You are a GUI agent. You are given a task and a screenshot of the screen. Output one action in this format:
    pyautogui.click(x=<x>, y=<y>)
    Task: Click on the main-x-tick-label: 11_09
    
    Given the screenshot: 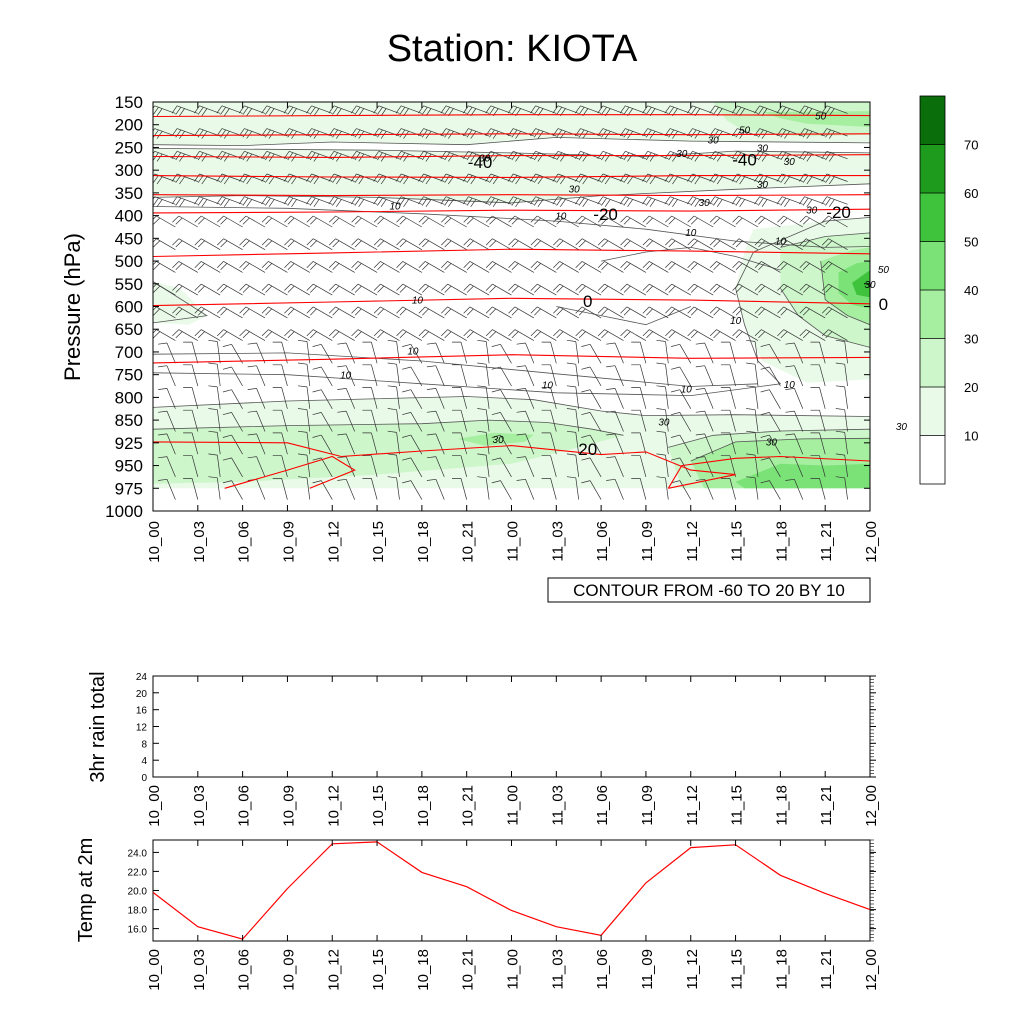 What is the action you would take?
    pyautogui.click(x=647, y=541)
    